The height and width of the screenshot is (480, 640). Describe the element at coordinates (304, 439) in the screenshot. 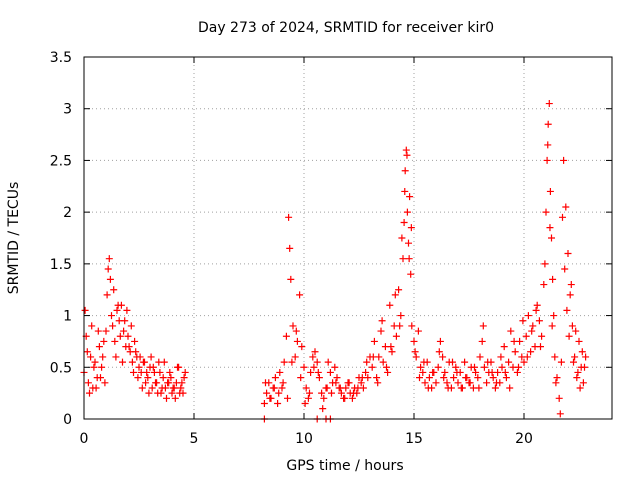

I see `x-tick-label: 10` at that location.